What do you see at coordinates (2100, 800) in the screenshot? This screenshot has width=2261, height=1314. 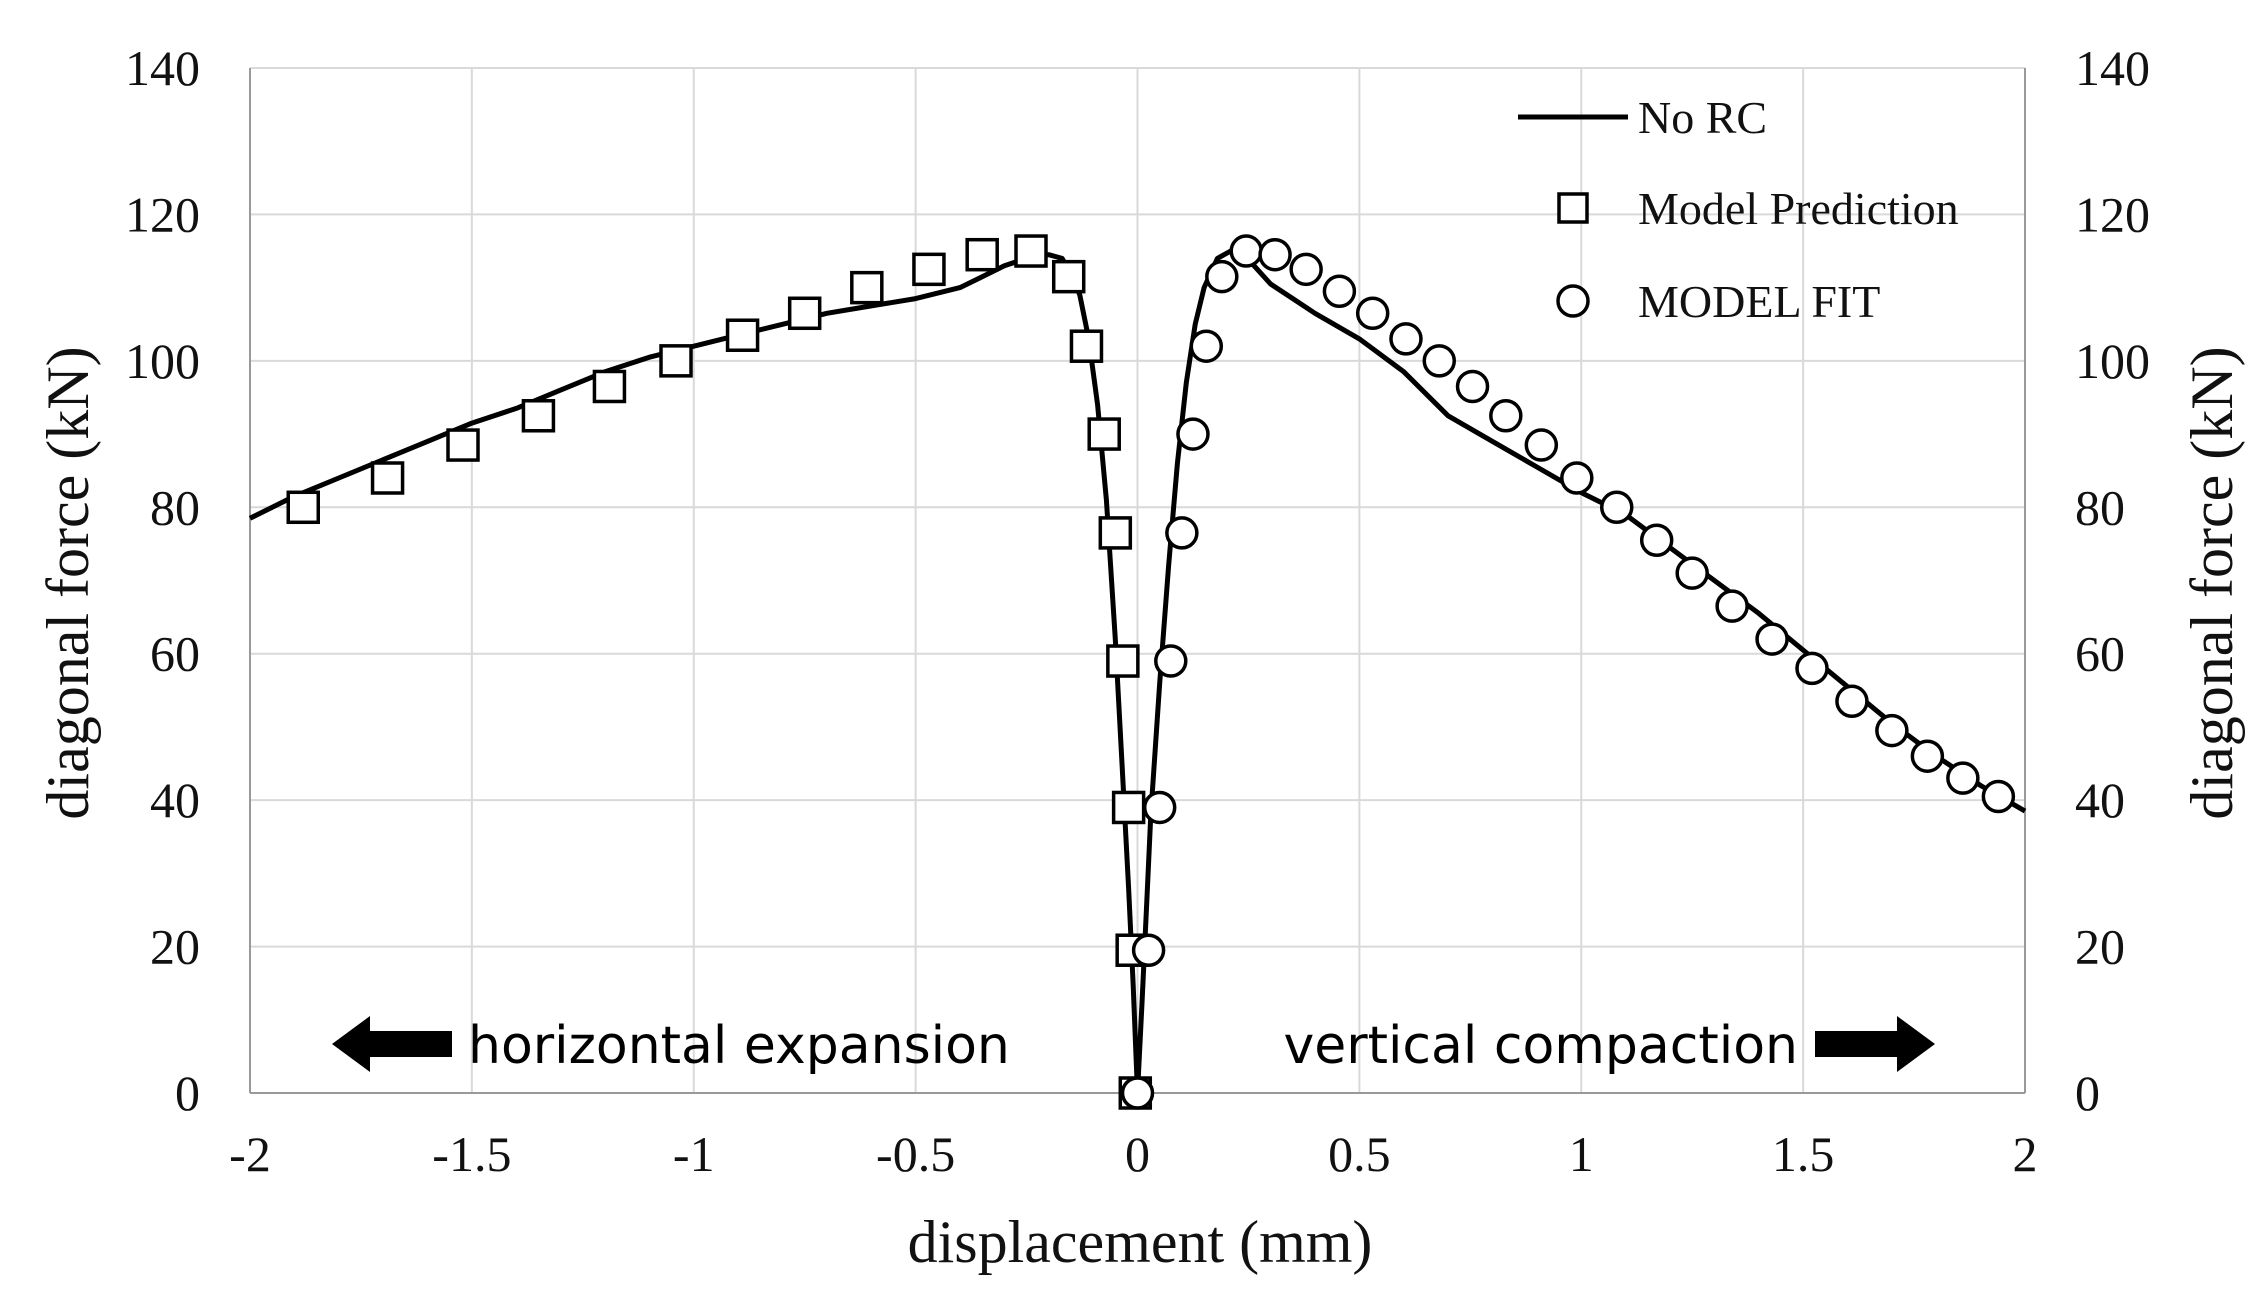 I see `y2-tick-label: 40` at bounding box center [2100, 800].